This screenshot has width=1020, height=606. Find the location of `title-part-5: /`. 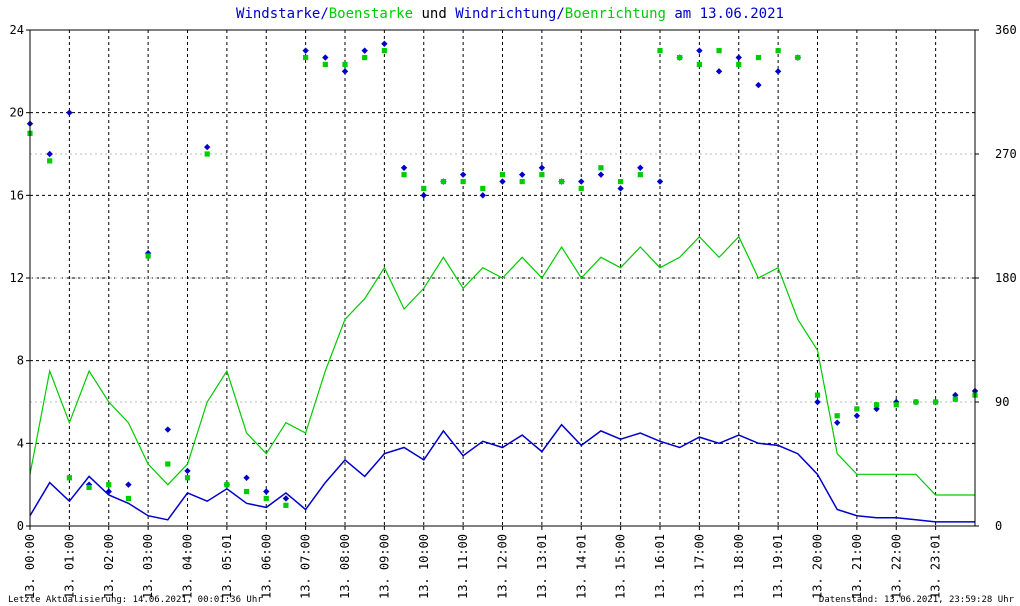

title-part-5: / is located at coordinates (560, 14).